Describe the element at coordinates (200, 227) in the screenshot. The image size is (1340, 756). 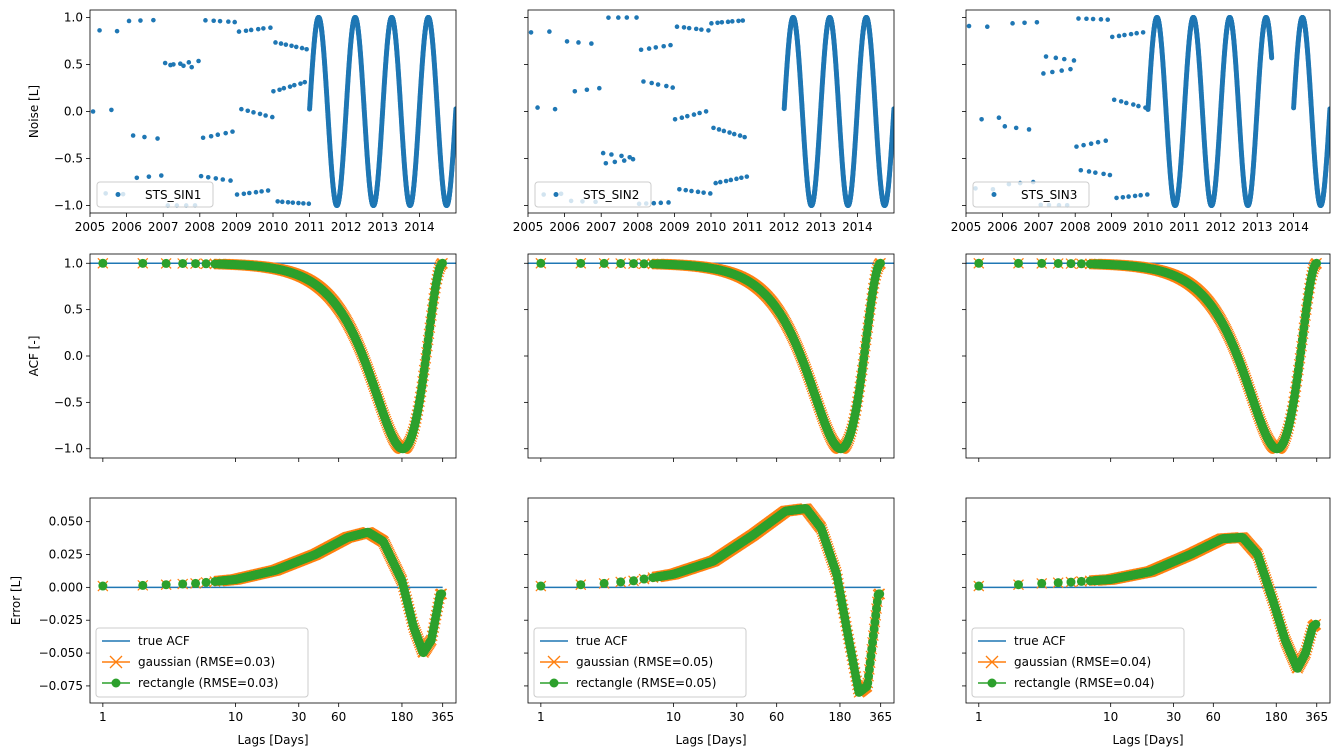
I see `x-tick-label: 2008` at that location.